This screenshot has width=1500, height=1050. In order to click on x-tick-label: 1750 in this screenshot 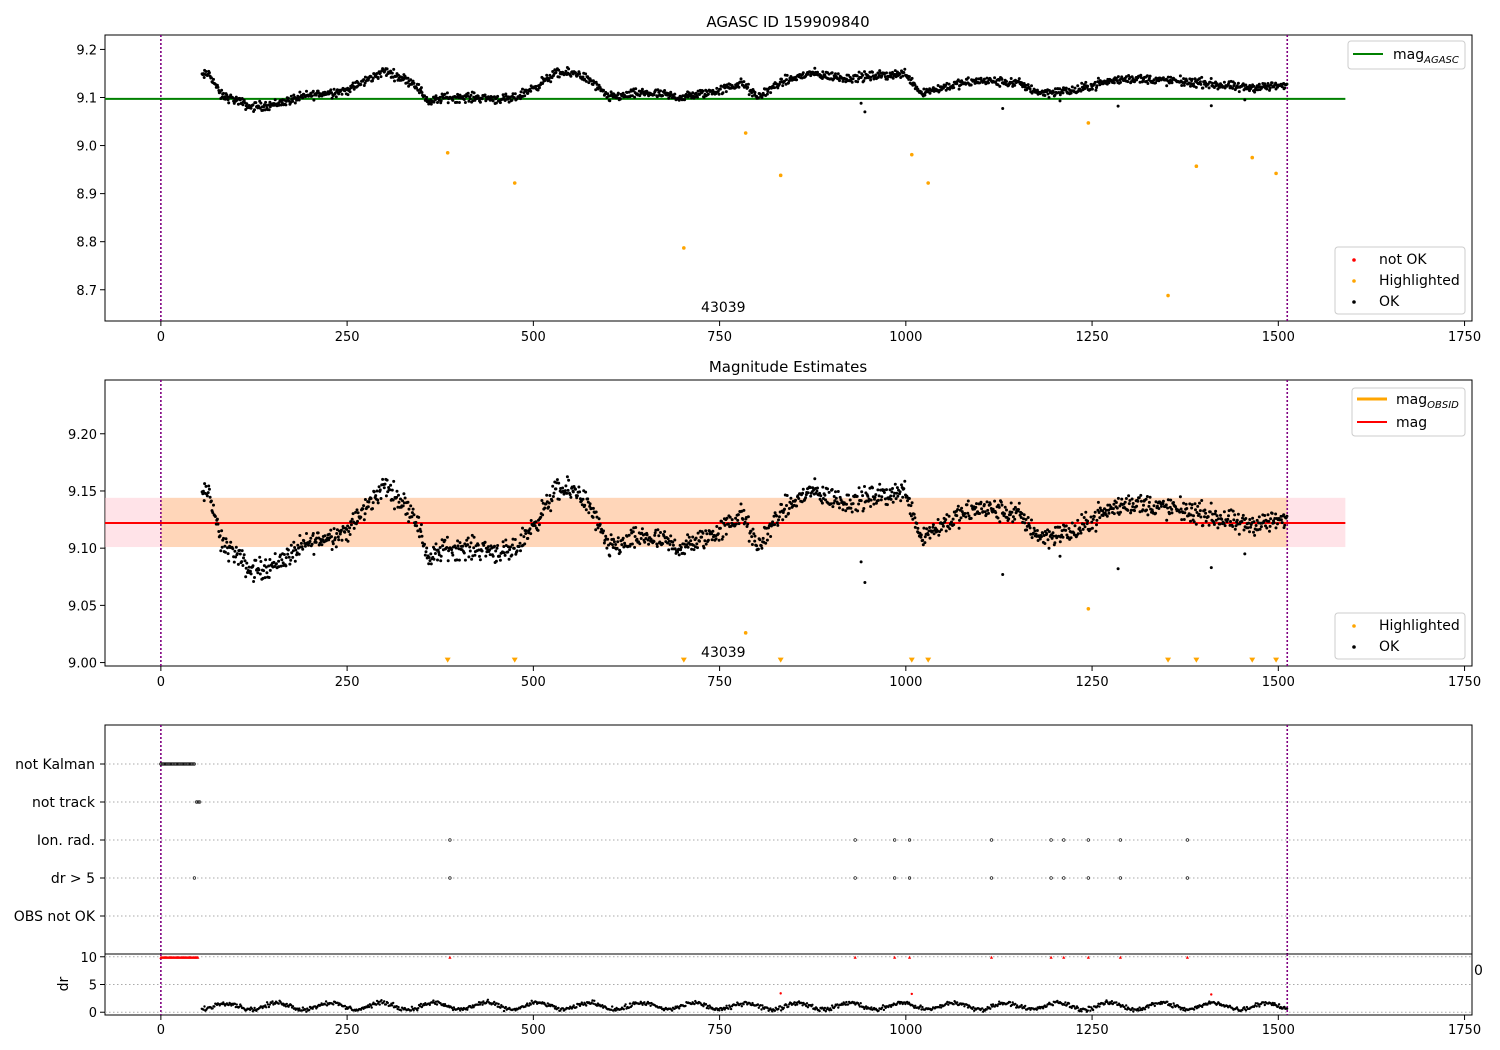, I will do `click(1464, 1030)`.